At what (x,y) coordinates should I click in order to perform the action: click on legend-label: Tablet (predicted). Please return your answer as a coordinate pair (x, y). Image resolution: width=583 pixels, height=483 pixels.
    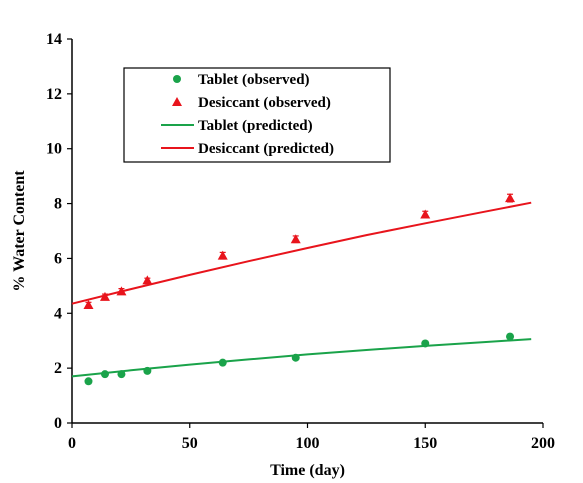
    Looking at the image, I should click on (255, 126).